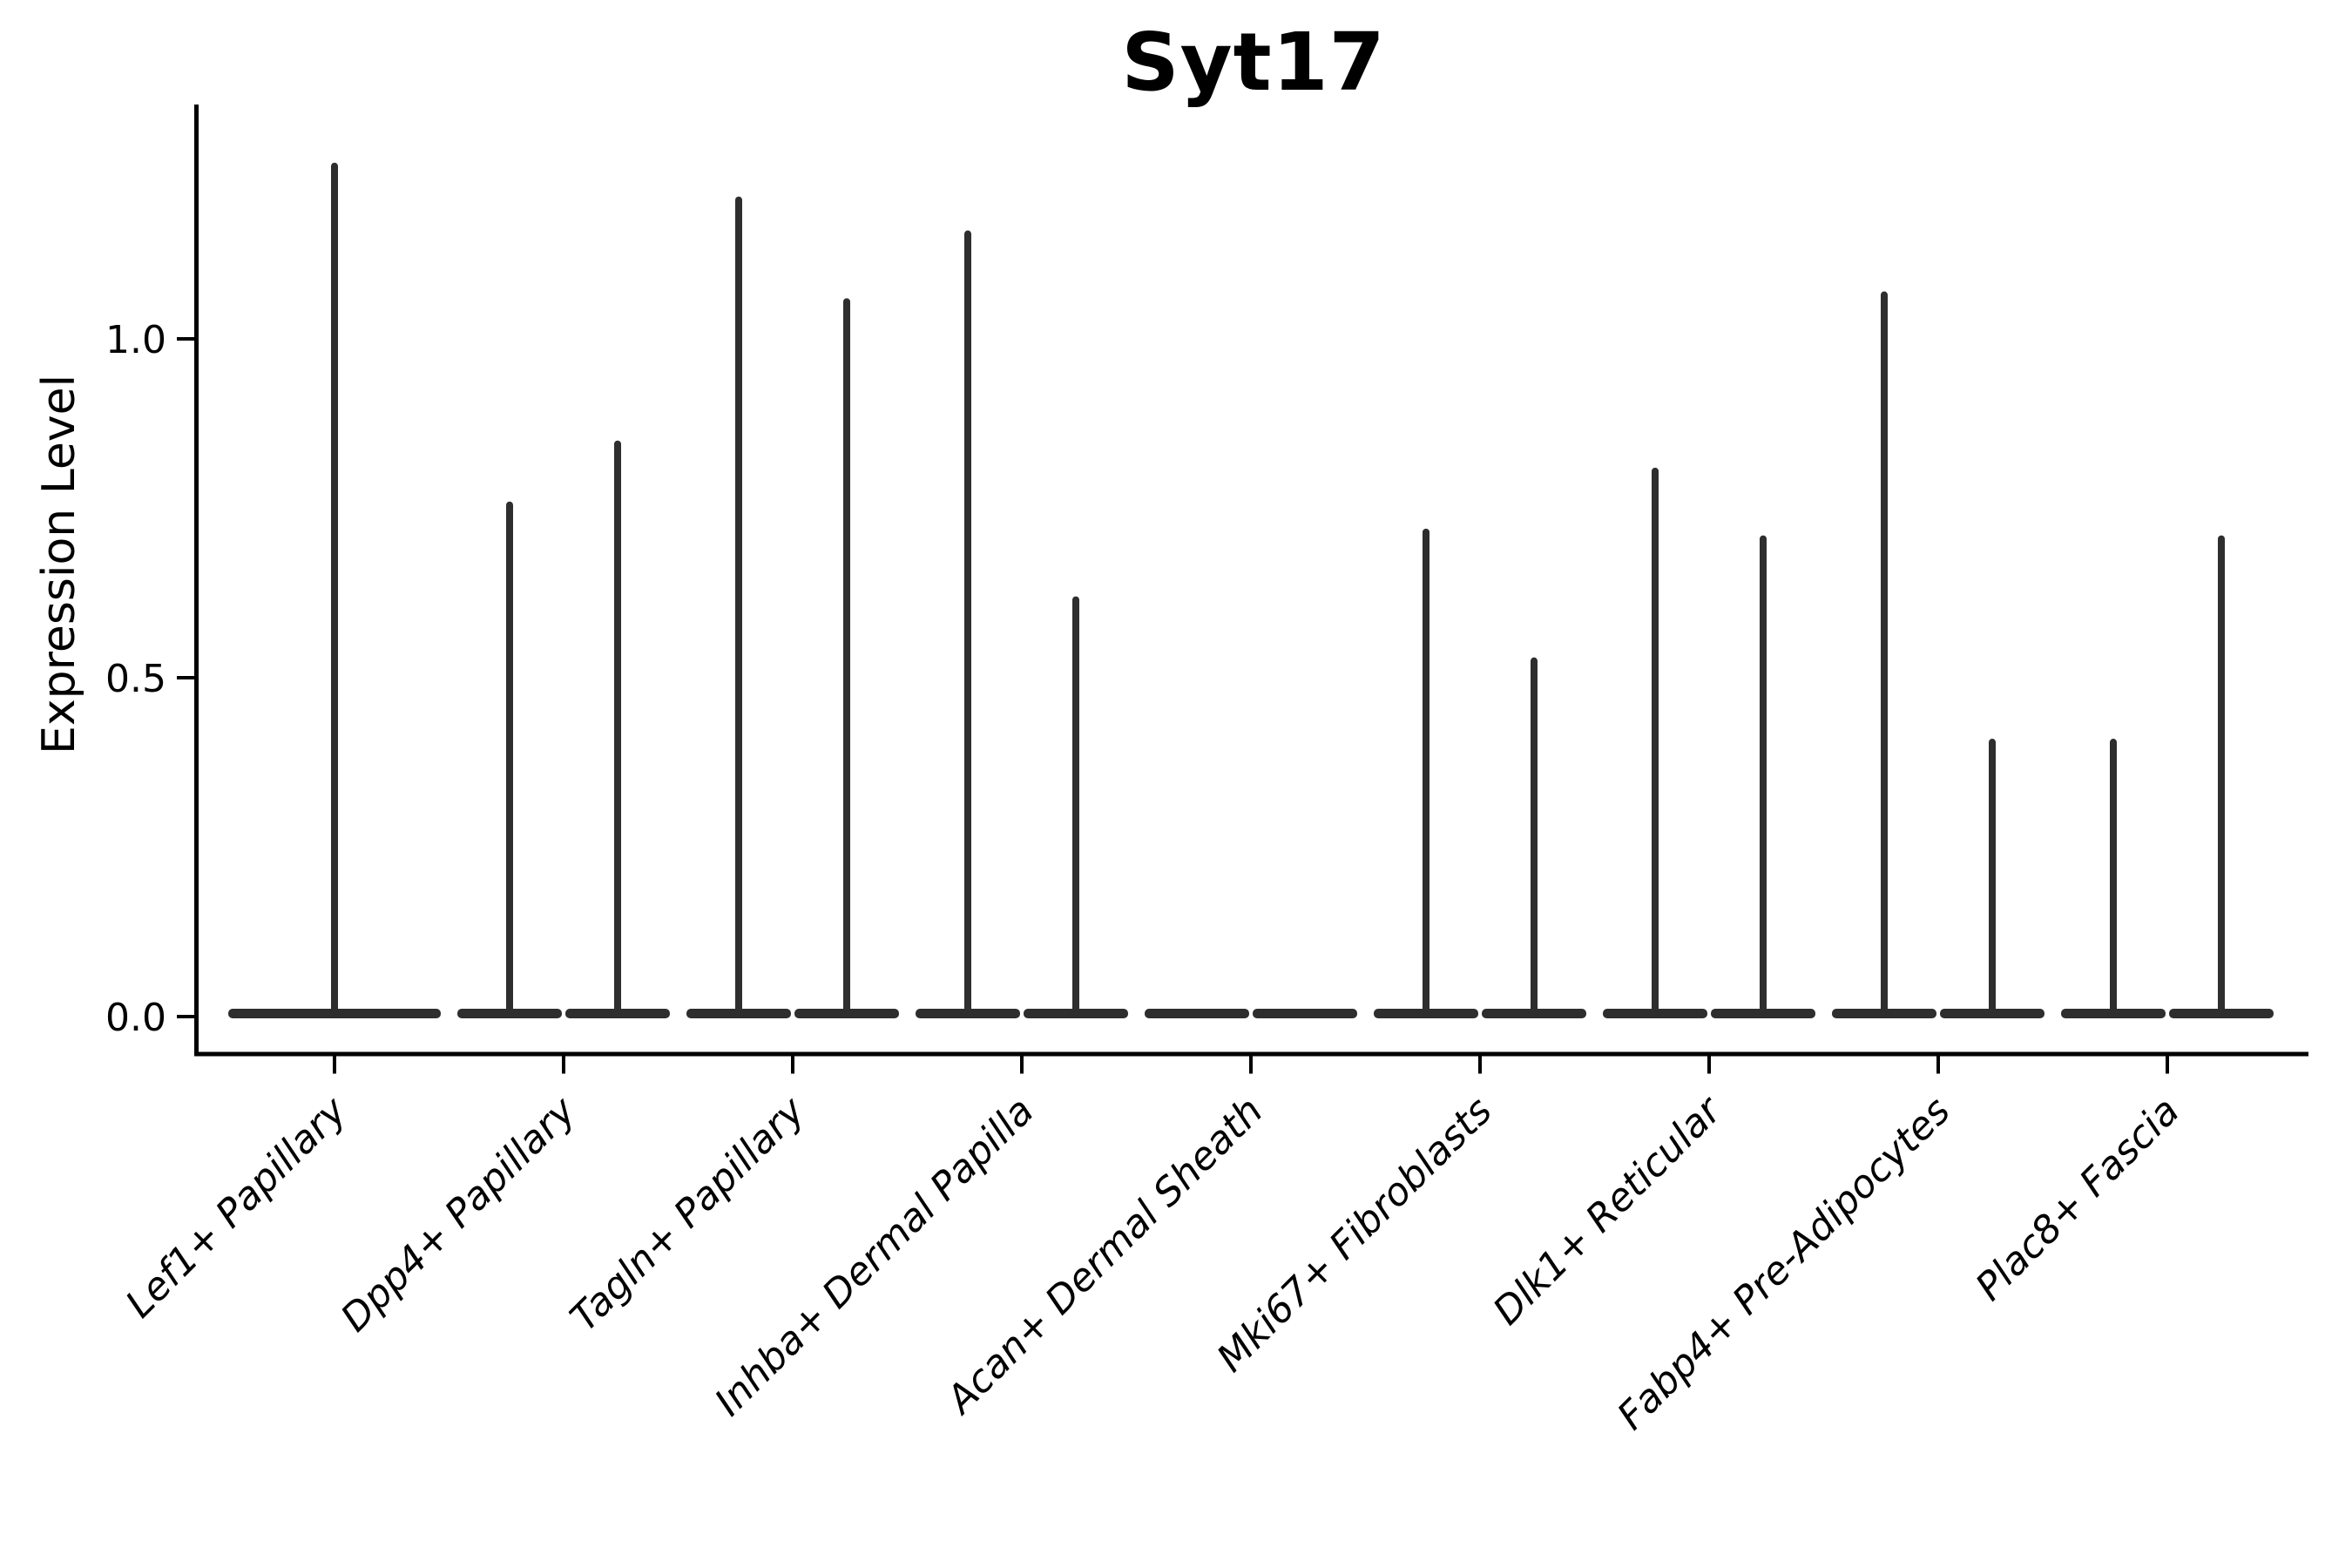 This screenshot has width=2352, height=1568. Describe the element at coordinates (459, 1214) in the screenshot. I see `x-tick-label: Dpp4+ Papillary` at that location.